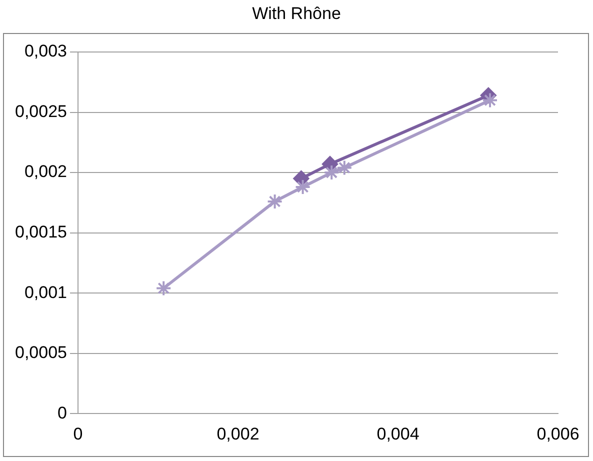 The height and width of the screenshot is (461, 593). Describe the element at coordinates (45, 172) in the screenshot. I see `y-tick-label: 0,002` at that location.